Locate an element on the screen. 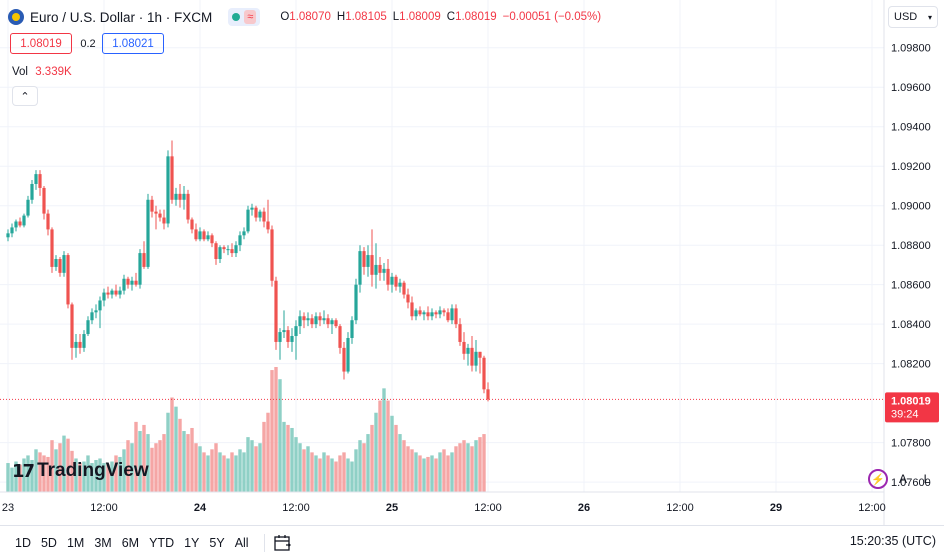 This screenshot has height=559, width=944. price-tick-label: 1.08600 is located at coordinates (911, 286).